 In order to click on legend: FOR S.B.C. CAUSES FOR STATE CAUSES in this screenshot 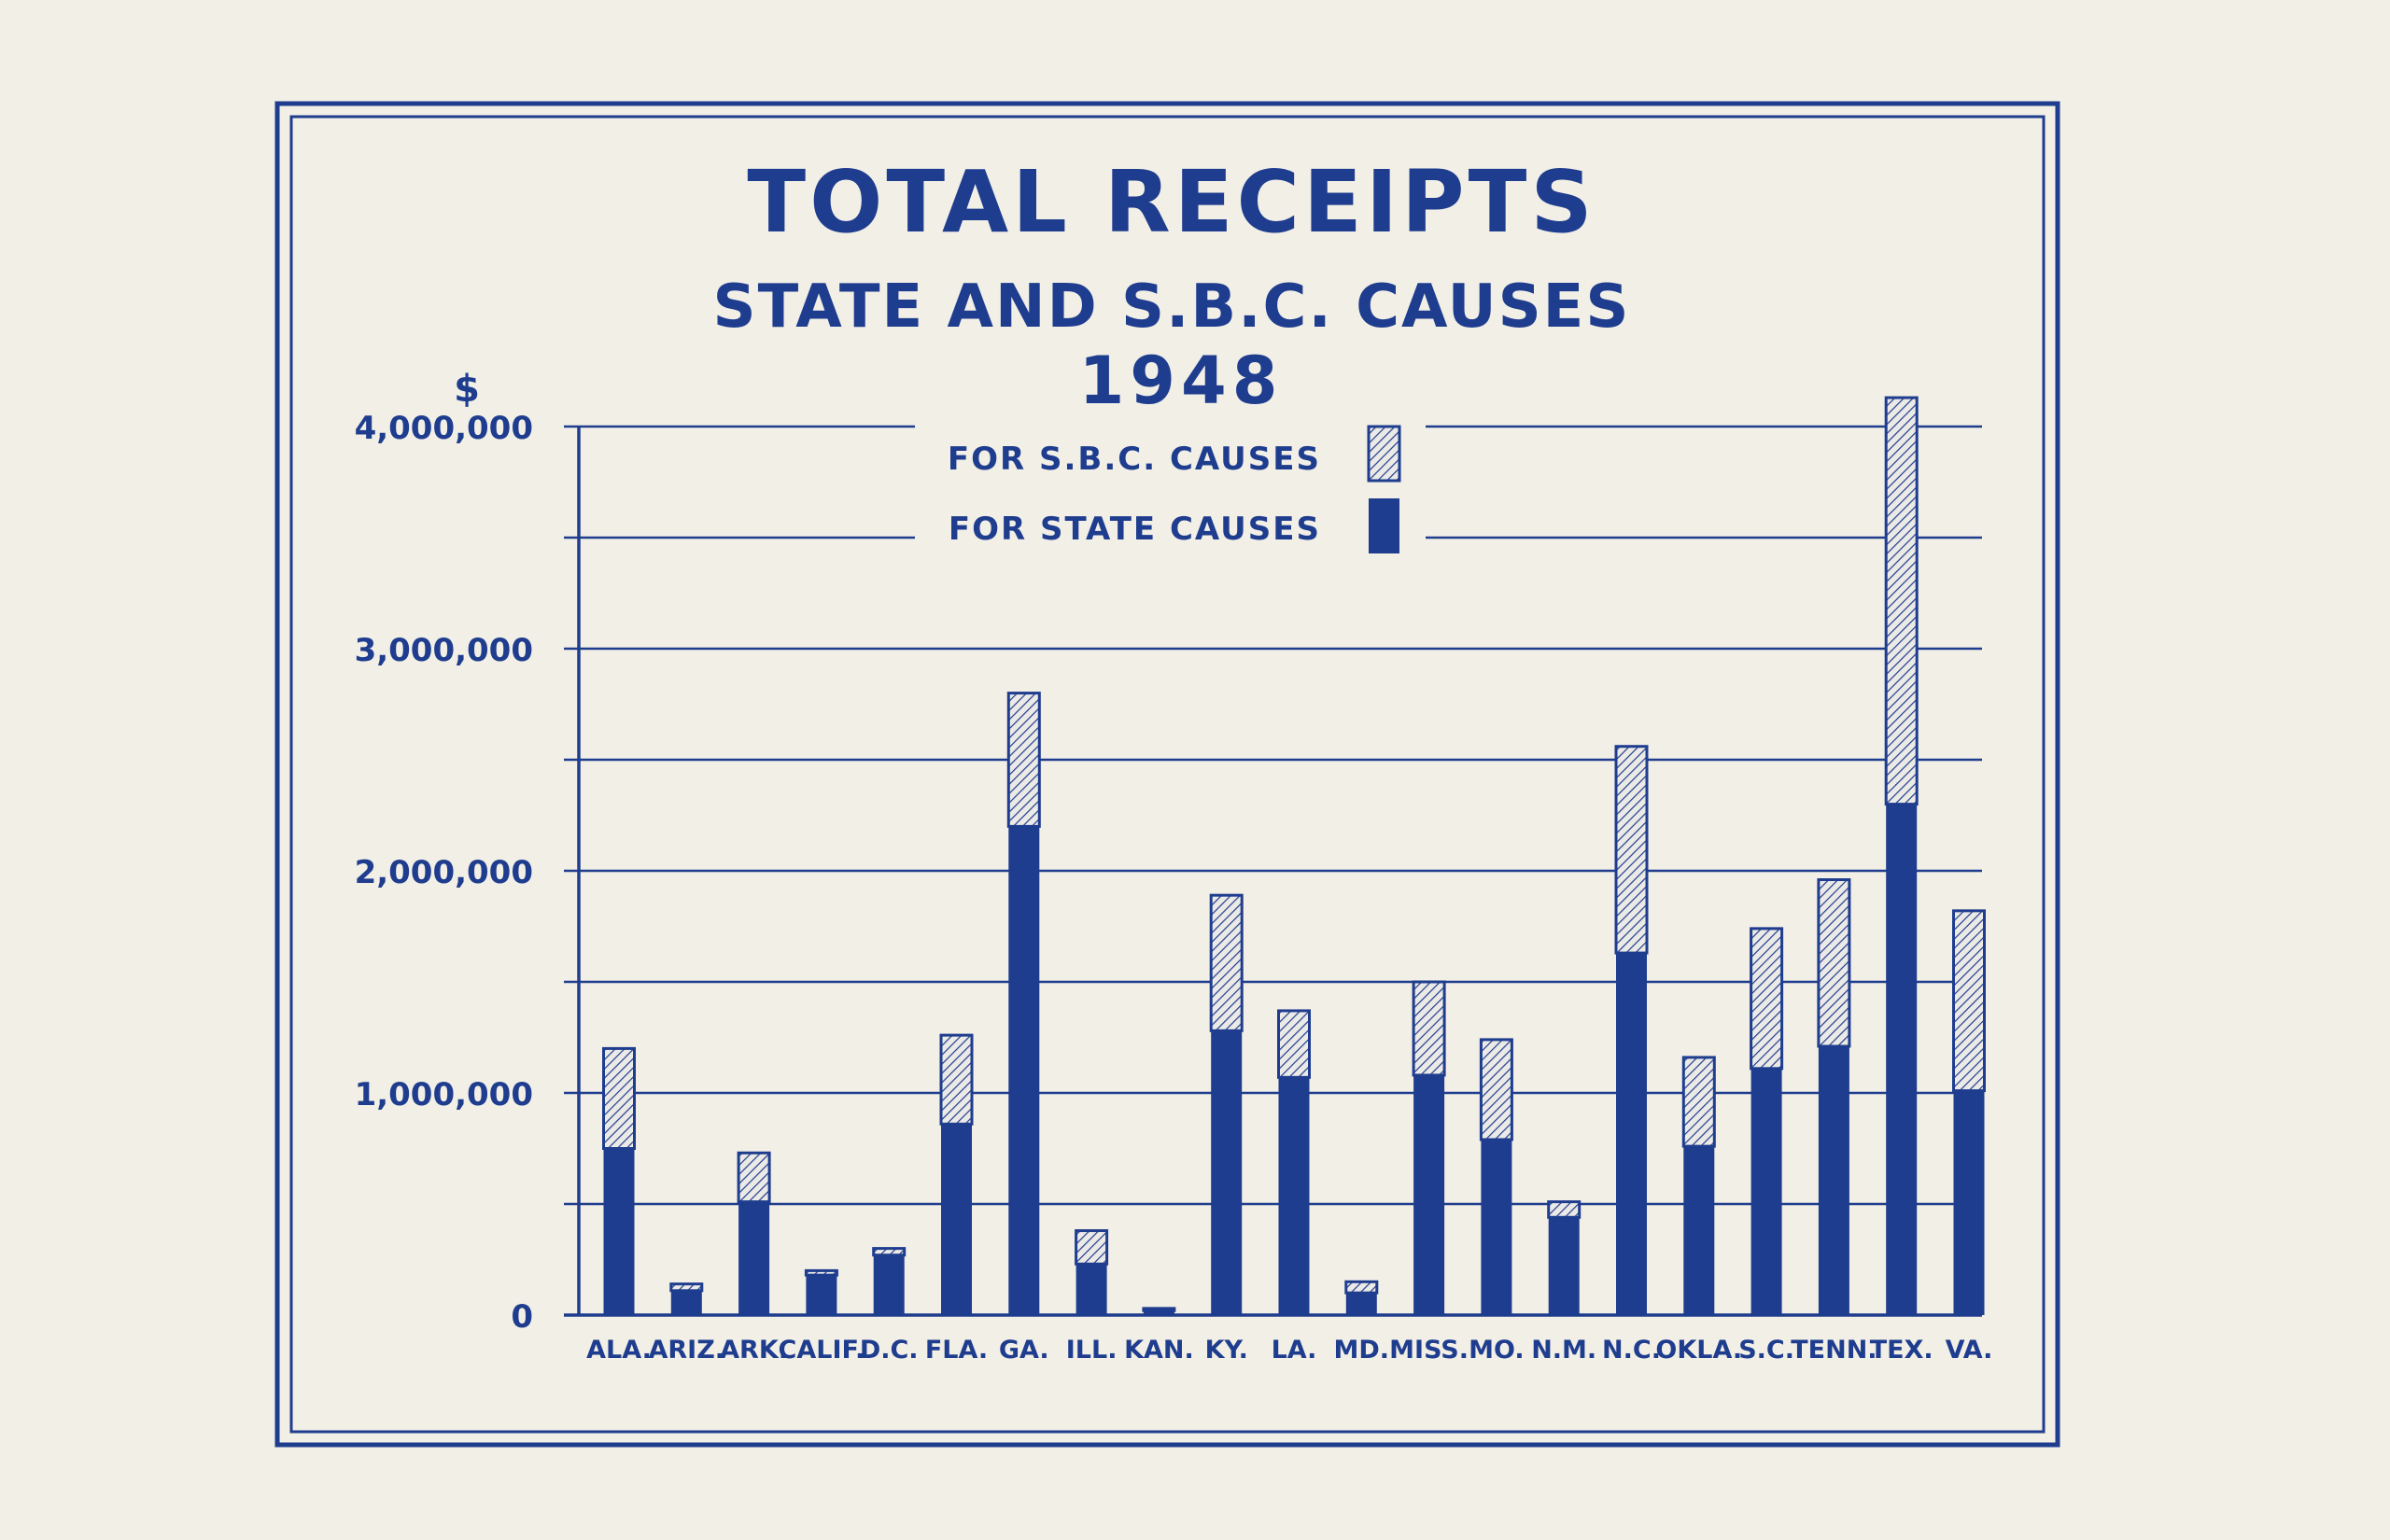, I will do `click(1174, 489)`.